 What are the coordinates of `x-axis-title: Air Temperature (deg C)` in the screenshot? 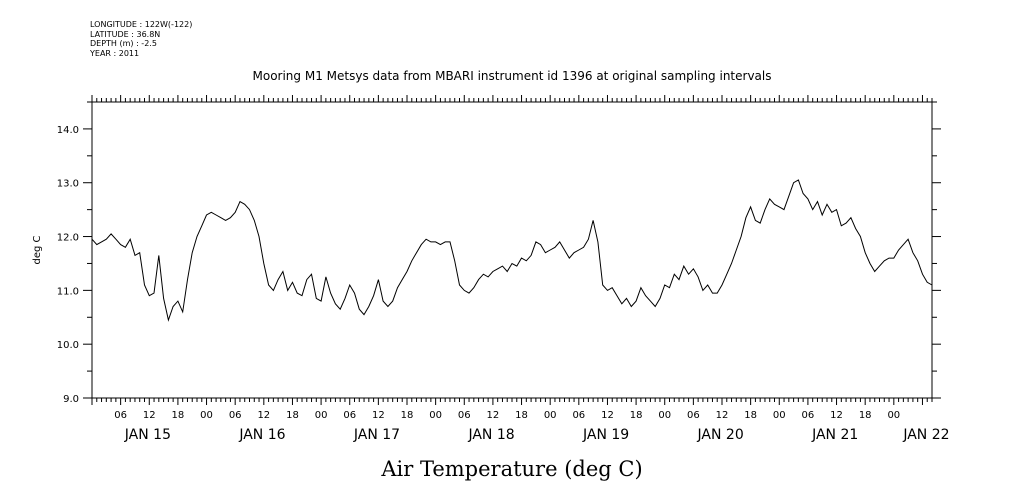 It's located at (511, 469).